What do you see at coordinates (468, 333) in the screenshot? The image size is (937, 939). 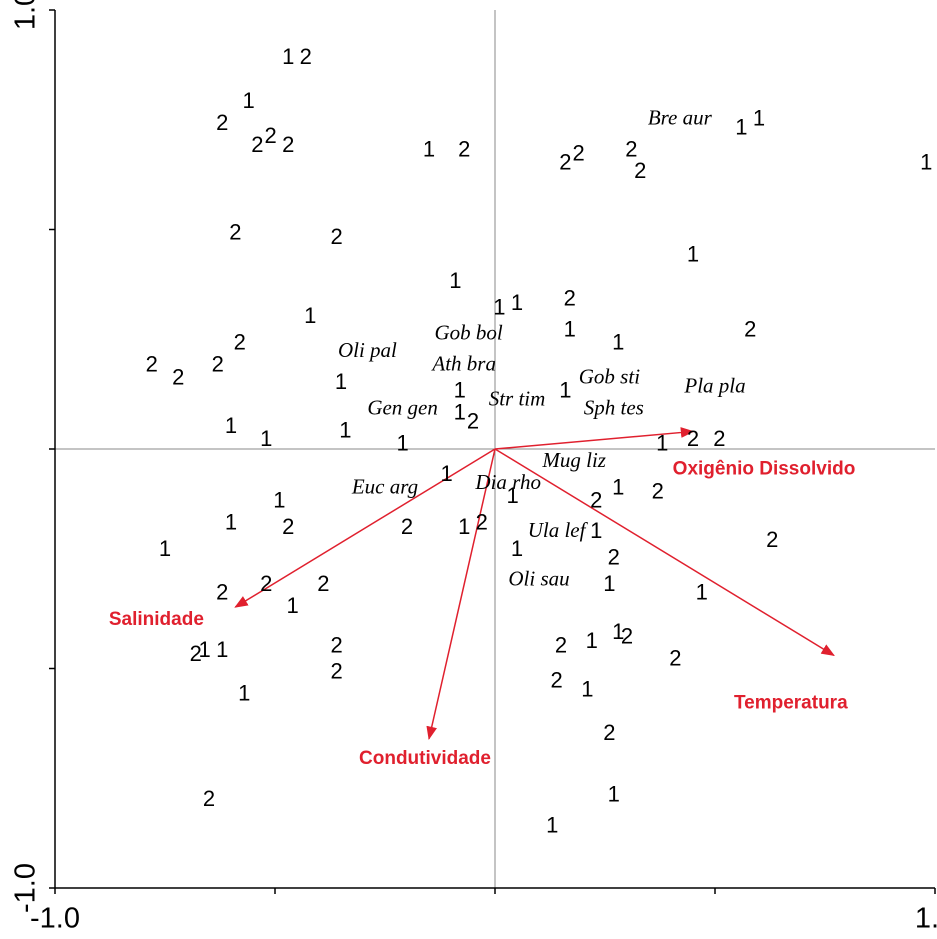 I see `species-label: Gob bol` at bounding box center [468, 333].